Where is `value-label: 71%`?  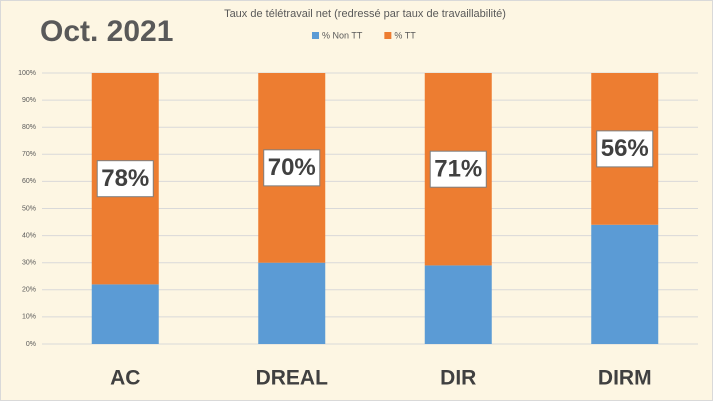 value-label: 71% is located at coordinates (458, 169).